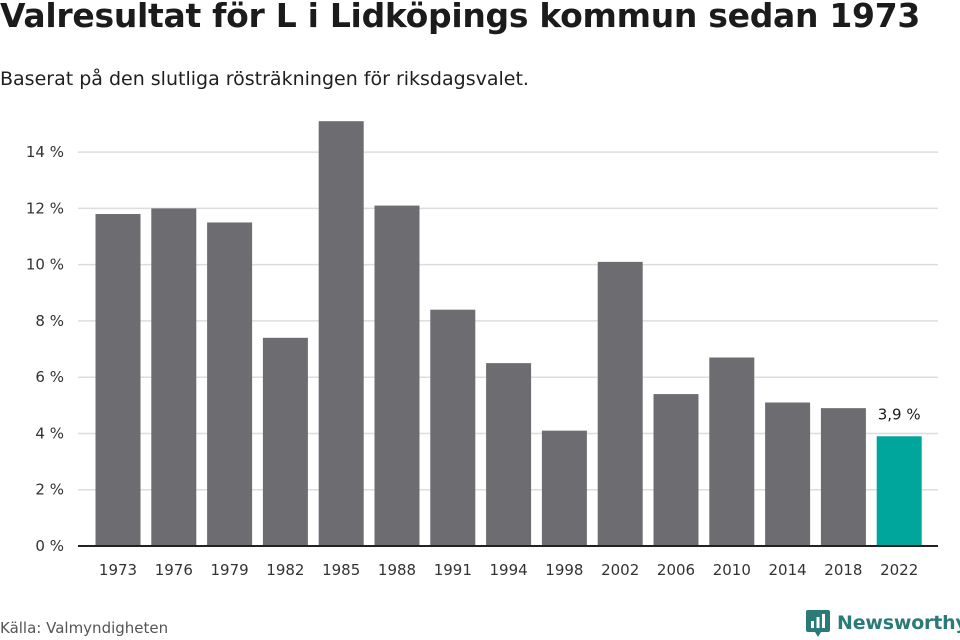 The height and width of the screenshot is (640, 960). Describe the element at coordinates (732, 451) in the screenshot. I see `bar-2010` at that location.